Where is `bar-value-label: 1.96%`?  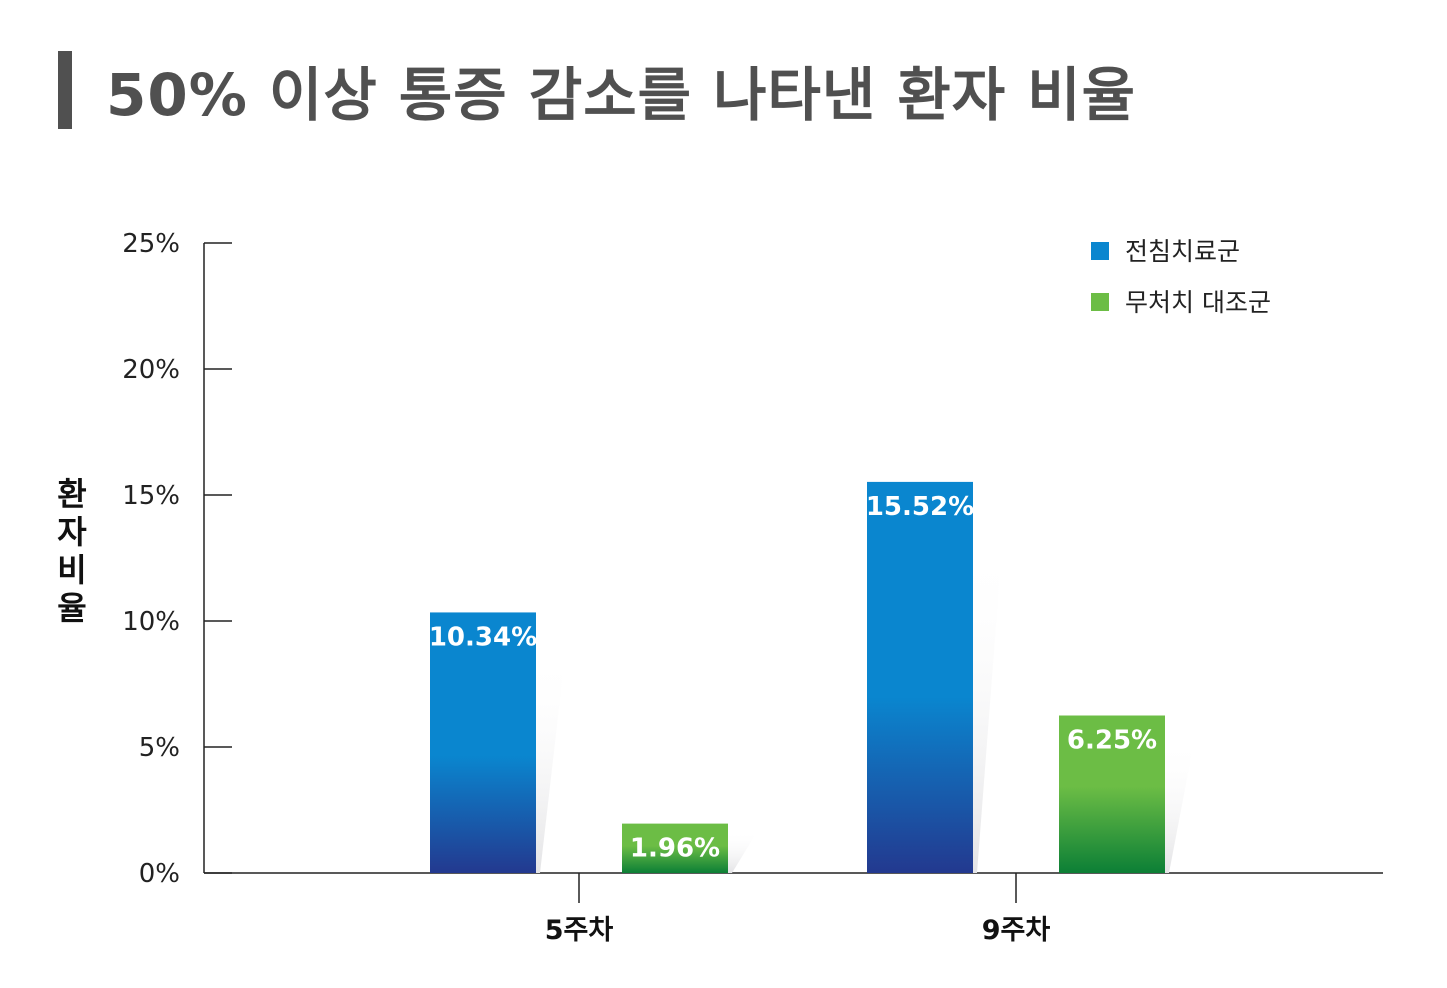 bar-value-label: 1.96% is located at coordinates (675, 849).